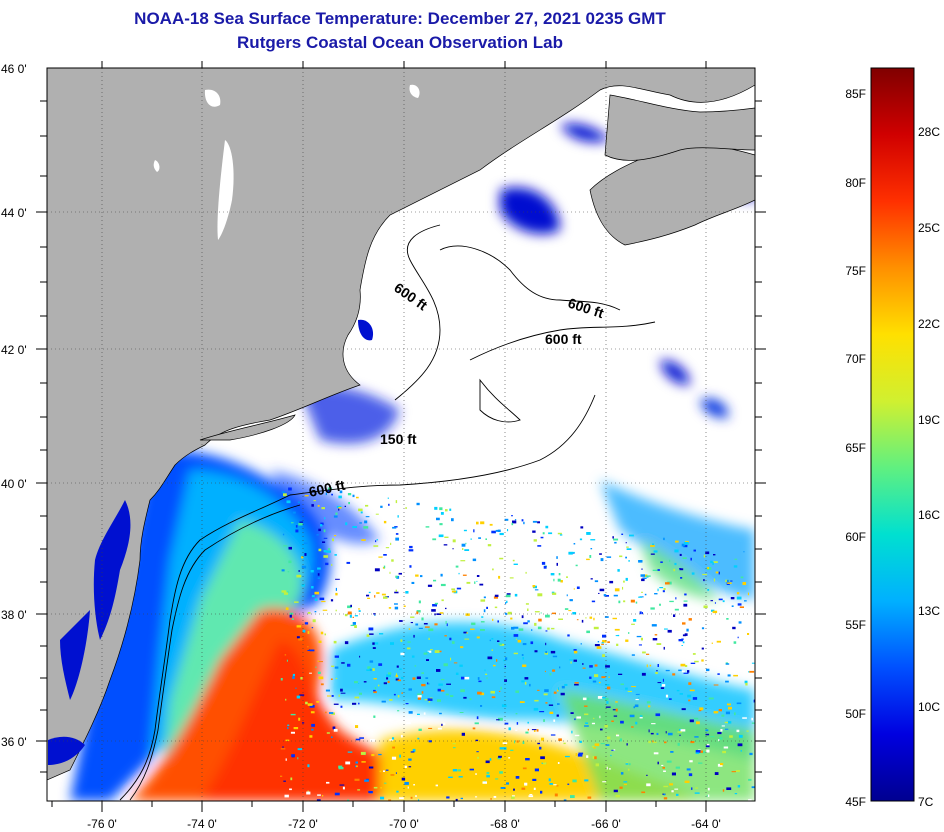 The width and height of the screenshot is (944, 832). Describe the element at coordinates (929, 611) in the screenshot. I see `colorbar-c-label: 13C` at that location.